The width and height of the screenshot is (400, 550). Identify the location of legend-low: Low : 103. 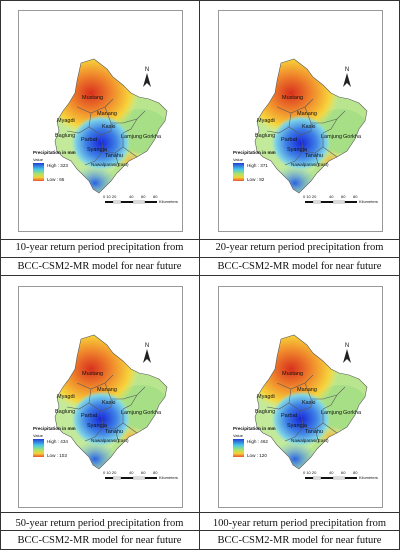
(57, 455).